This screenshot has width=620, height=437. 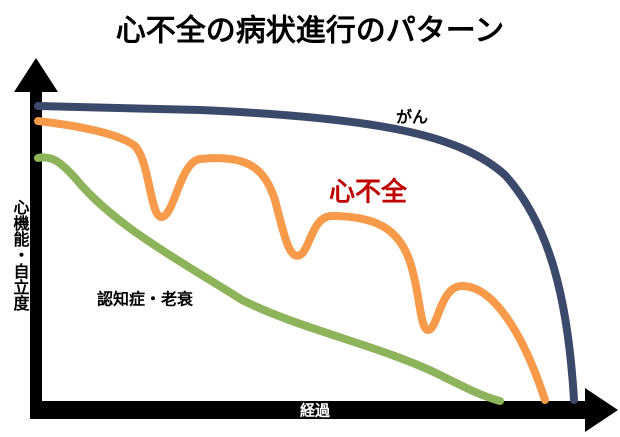 What do you see at coordinates (315, 411) in the screenshot?
I see `x-axis-label: 経過` at bounding box center [315, 411].